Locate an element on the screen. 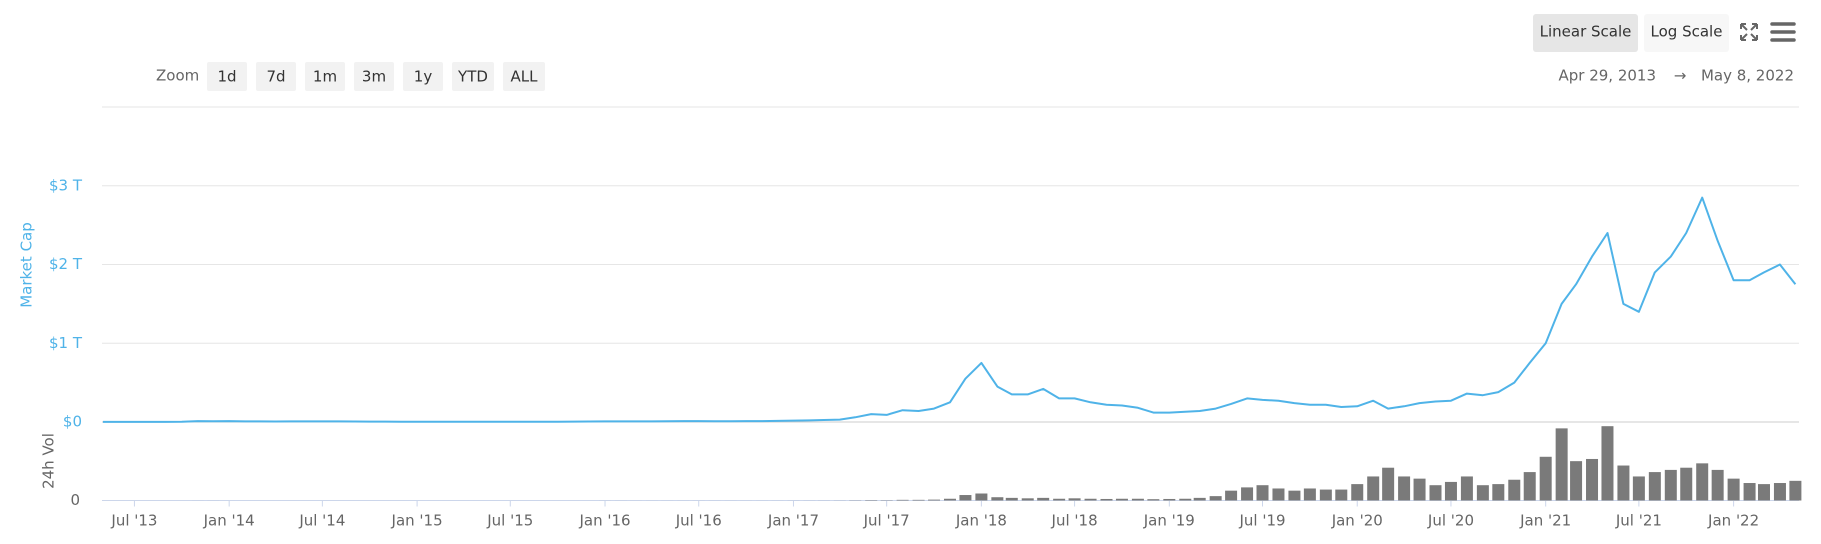  button-label: 1y is located at coordinates (423, 77).